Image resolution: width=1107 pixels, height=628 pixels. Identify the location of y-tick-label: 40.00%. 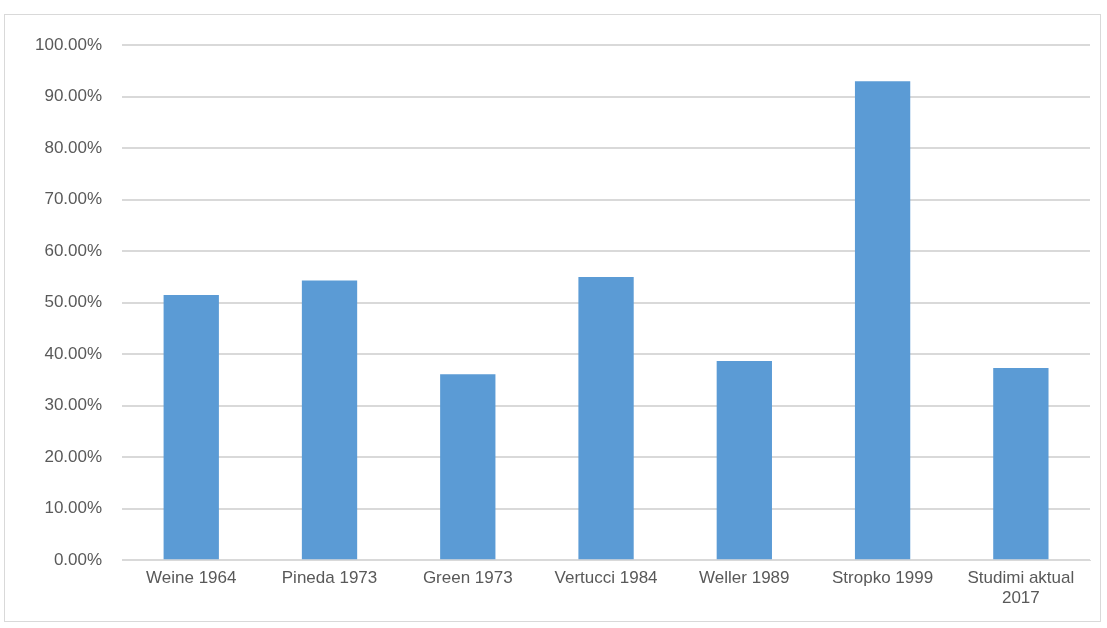
(73, 353).